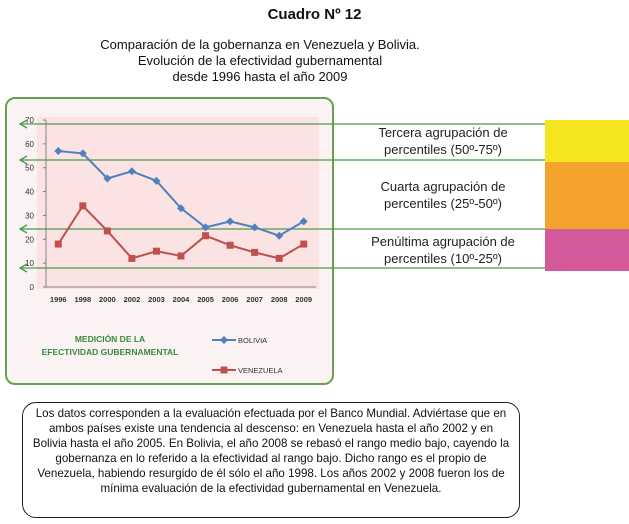  What do you see at coordinates (443, 258) in the screenshot?
I see `band-label-penultimate-line2: percentiles (10º-25º)` at bounding box center [443, 258].